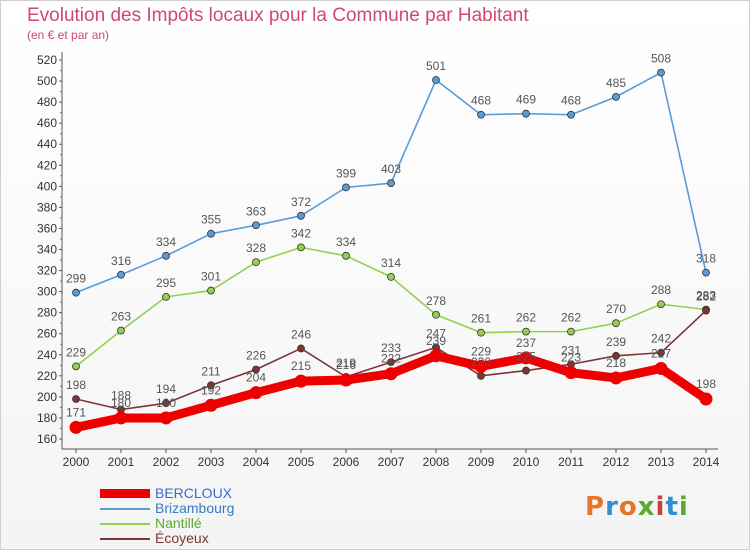  Describe the element at coordinates (481, 462) in the screenshot. I see `x-tick-label: 2009` at that location.